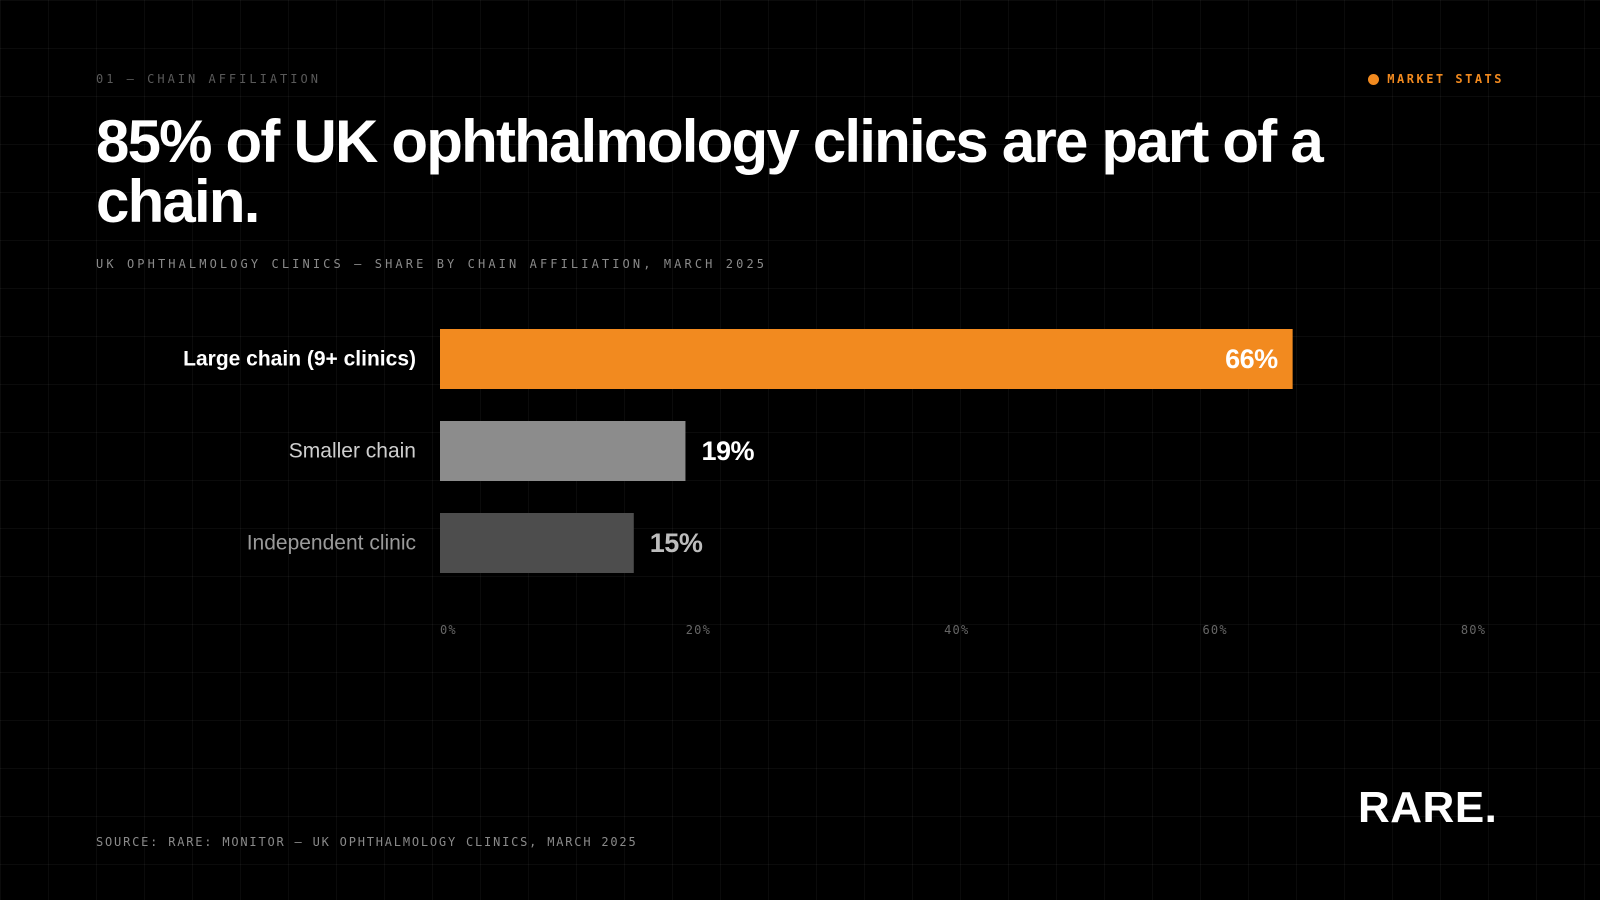 This screenshot has height=900, width=1600. What do you see at coordinates (1445, 79) in the screenshot?
I see `tag-label: MARKET STATS` at bounding box center [1445, 79].